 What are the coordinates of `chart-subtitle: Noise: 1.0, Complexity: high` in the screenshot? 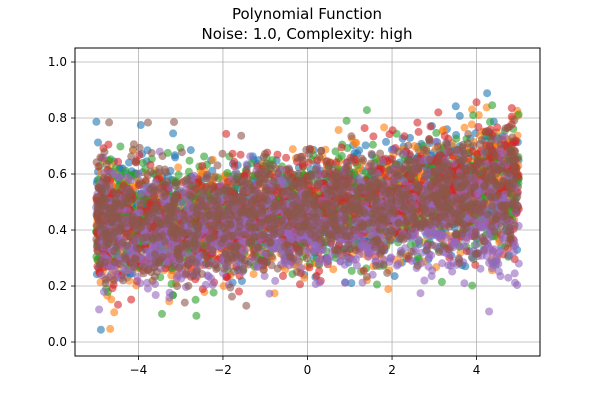 It's located at (307, 34).